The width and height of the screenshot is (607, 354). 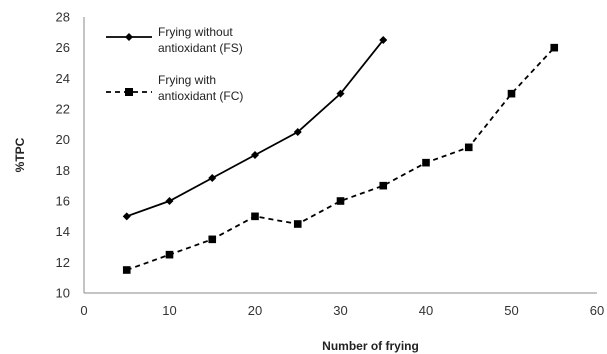 What do you see at coordinates (511, 310) in the screenshot?
I see `x-tick-label: 50` at bounding box center [511, 310].